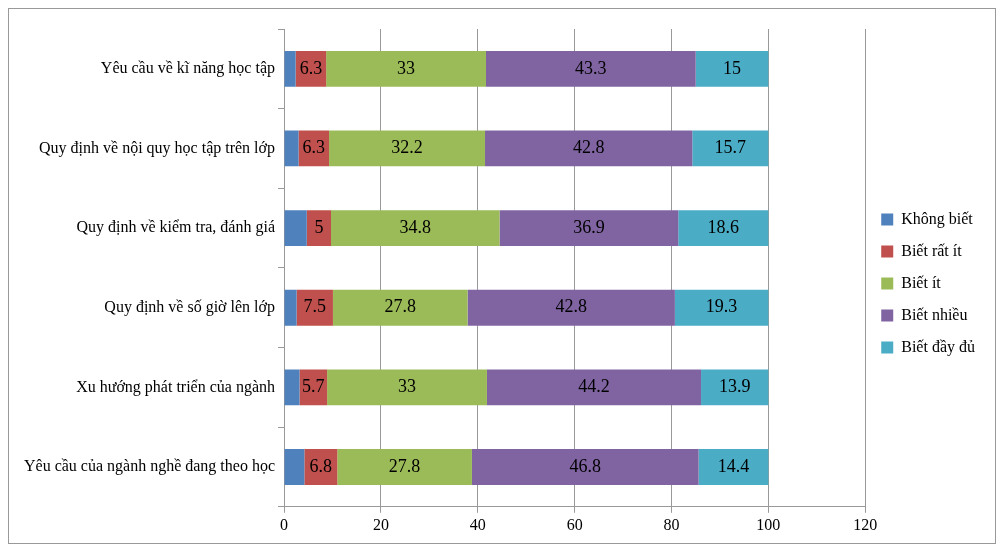 This screenshot has width=1004, height=552. I want to click on data-label: 6.8, so click(321, 465).